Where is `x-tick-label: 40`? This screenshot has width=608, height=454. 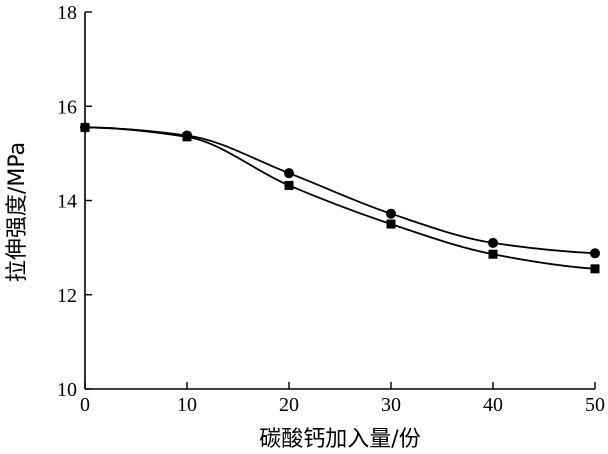
x-tick-label: 40 is located at coordinates (493, 405).